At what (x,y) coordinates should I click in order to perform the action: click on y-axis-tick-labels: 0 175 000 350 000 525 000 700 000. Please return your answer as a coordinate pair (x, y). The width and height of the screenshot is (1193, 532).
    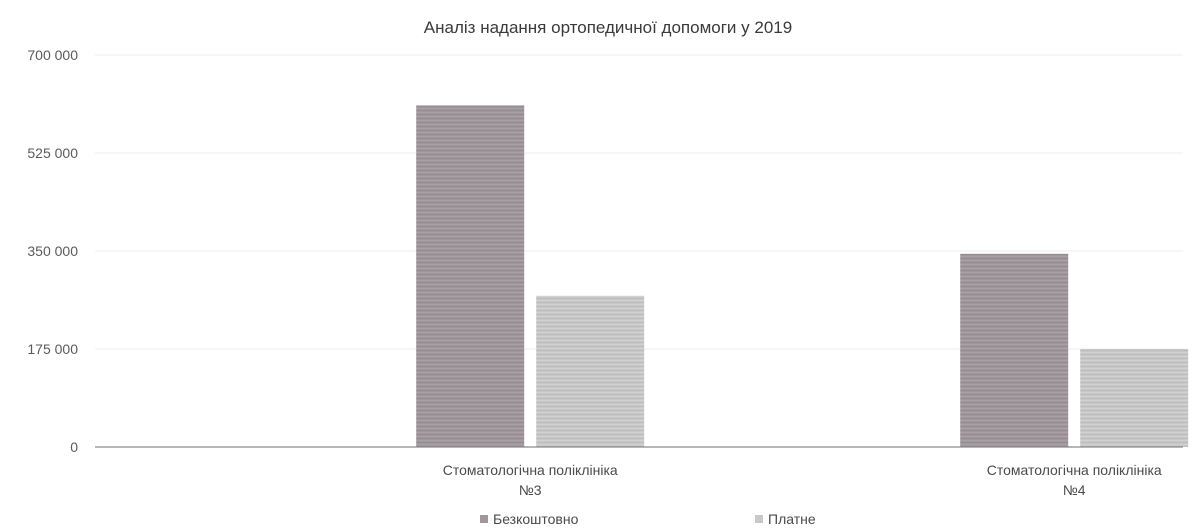
    Looking at the image, I should click on (52, 251).